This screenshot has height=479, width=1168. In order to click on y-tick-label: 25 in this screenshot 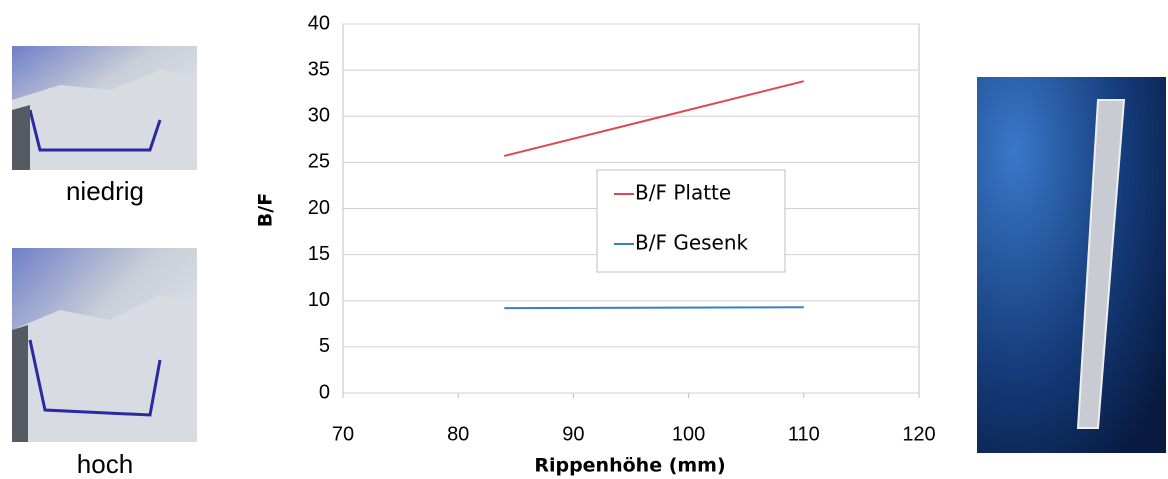, I will do `click(319, 162)`.